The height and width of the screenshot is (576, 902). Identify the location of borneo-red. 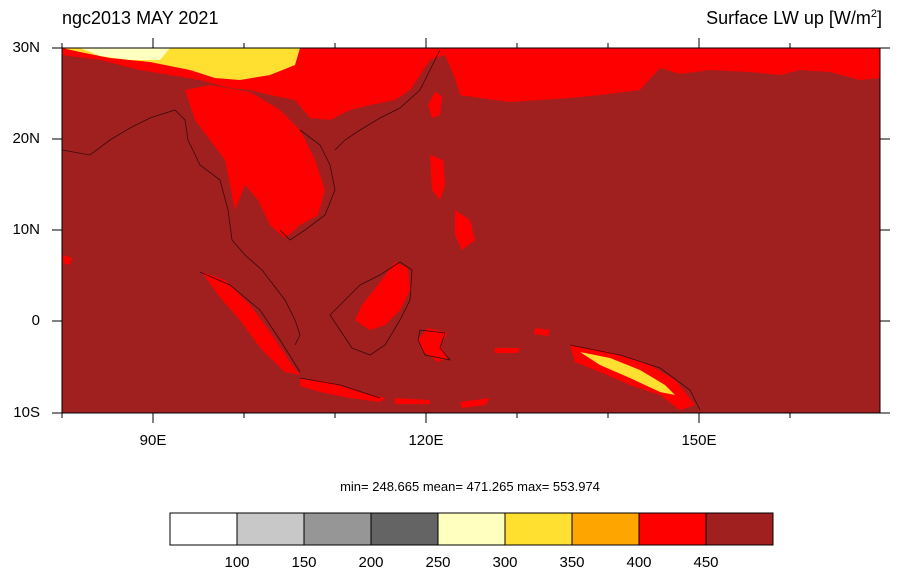
(382, 296).